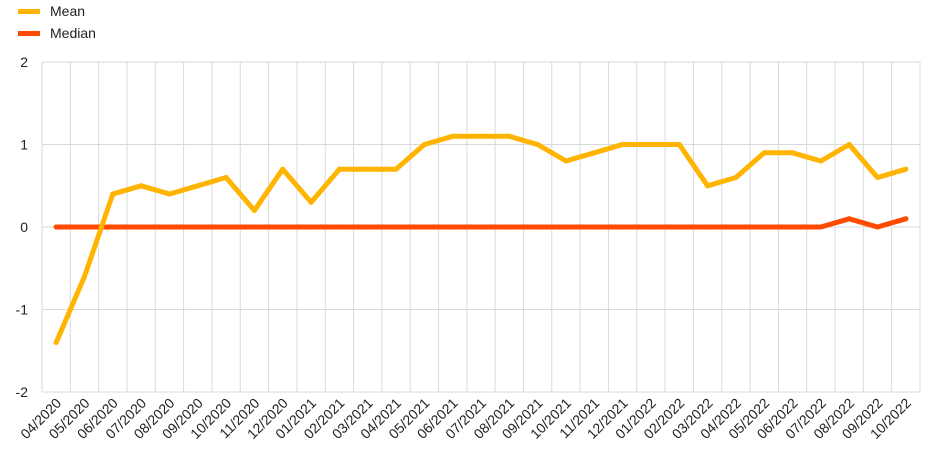  I want to click on legend-label-mean: Mean, so click(68, 11).